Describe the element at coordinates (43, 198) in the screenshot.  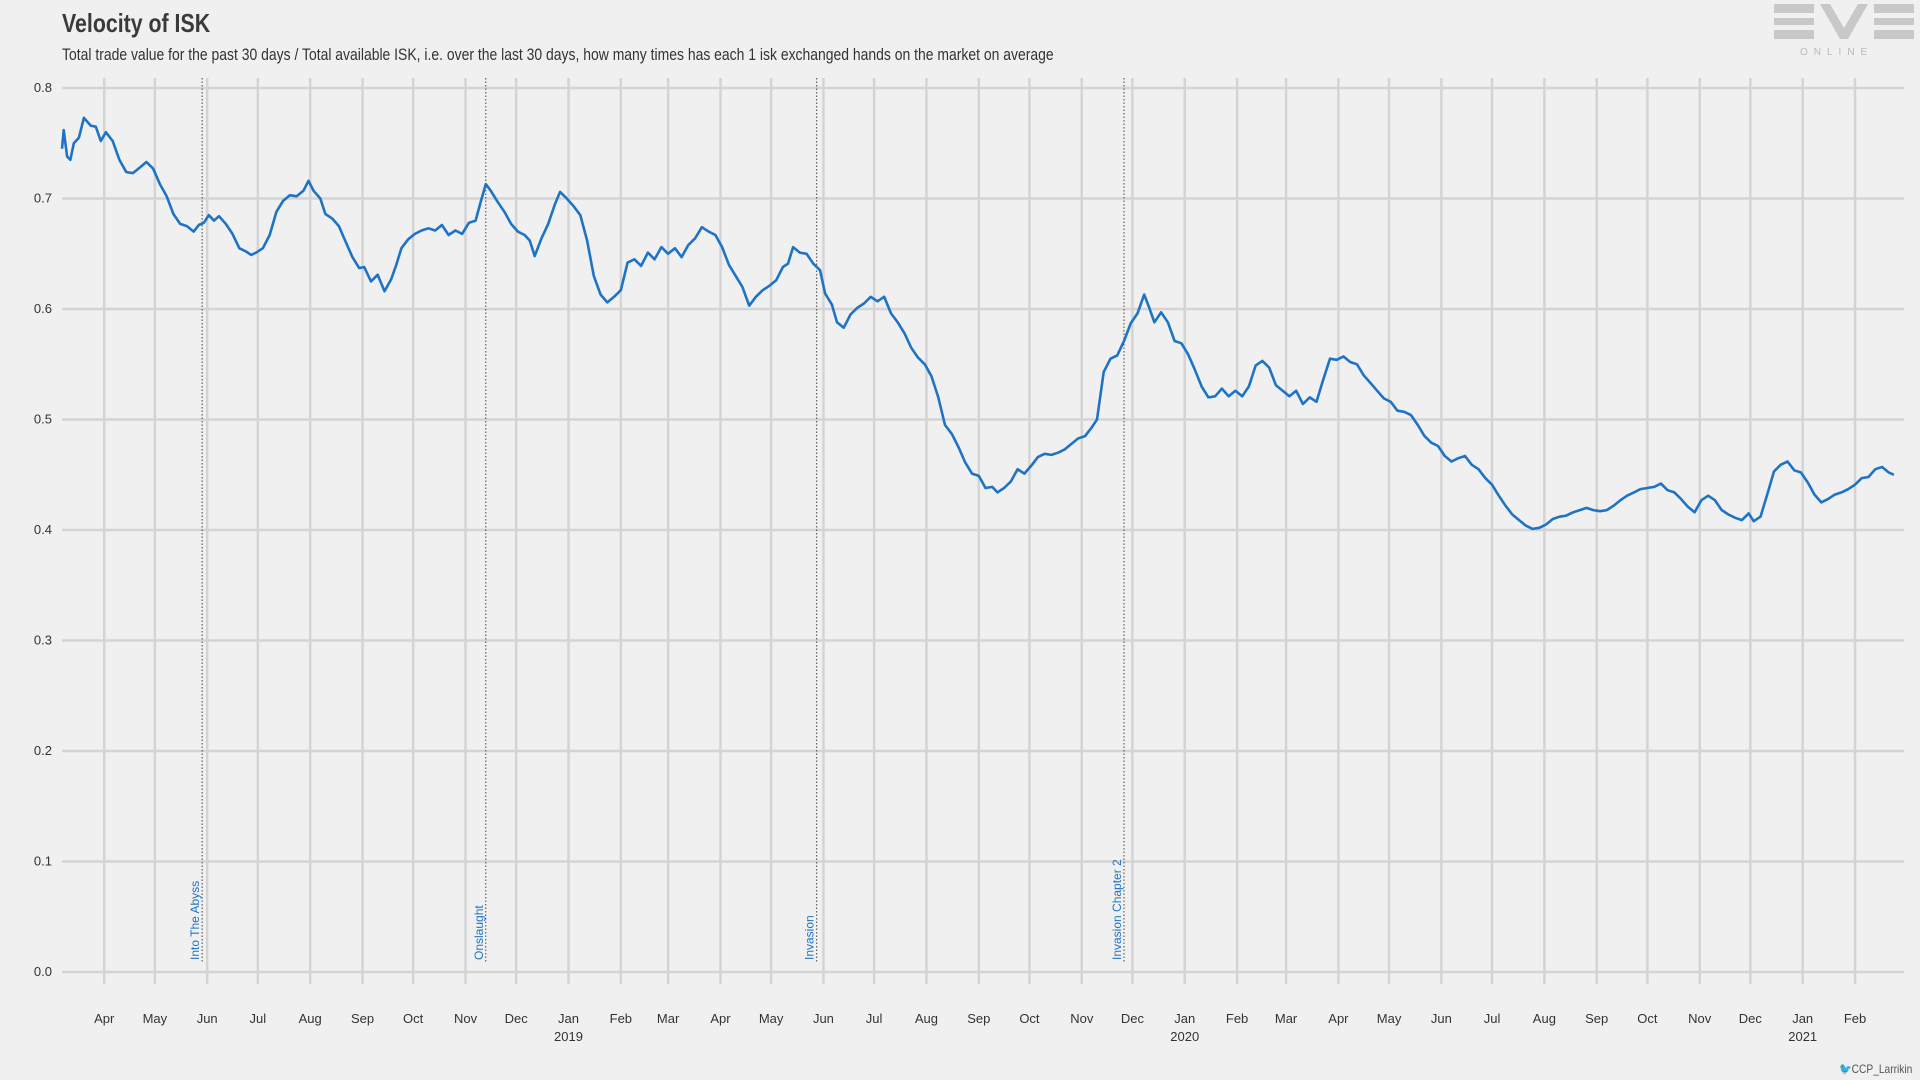
I see `y-tick-label: 0.7` at that location.